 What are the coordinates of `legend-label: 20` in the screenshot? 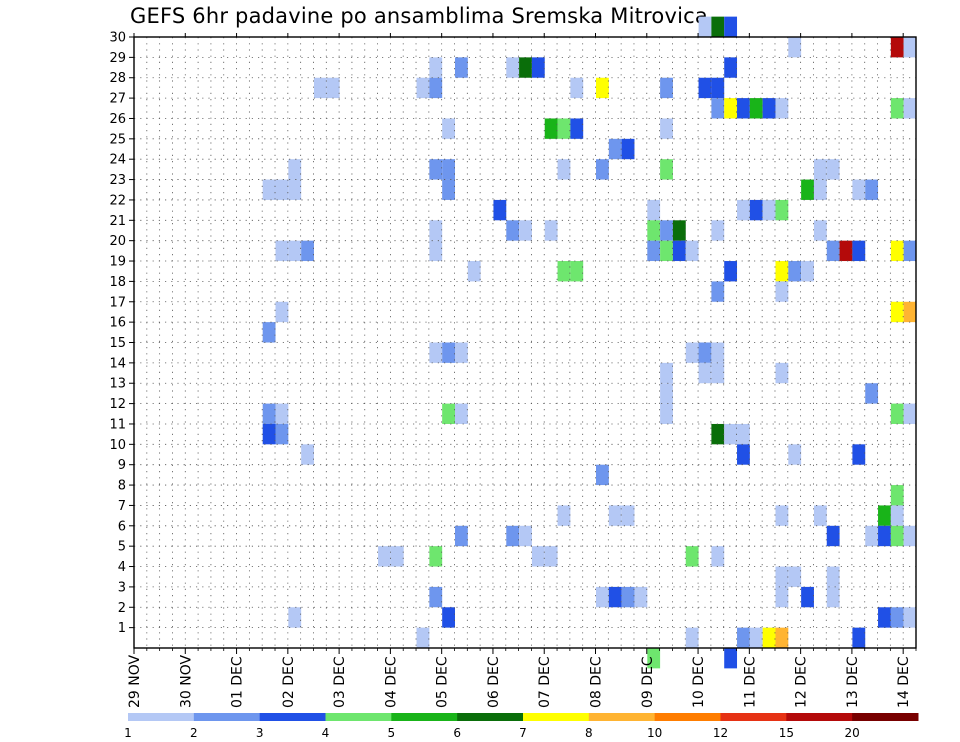 It's located at (852, 733).